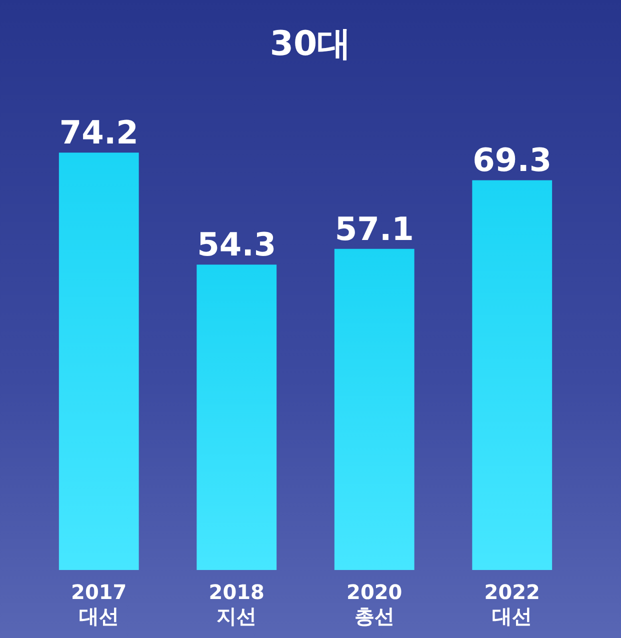  Describe the element at coordinates (512, 160) in the screenshot. I see `data-label: 69.3` at that location.